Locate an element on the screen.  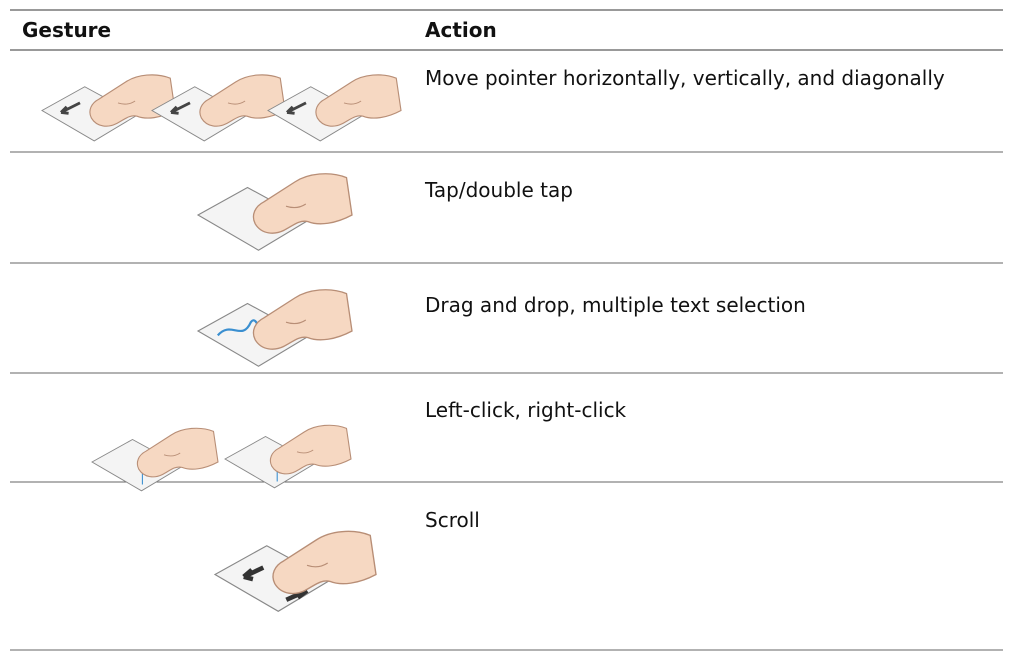
action-text: Drag and drop, multiple text selection is located at coordinates (615, 305).